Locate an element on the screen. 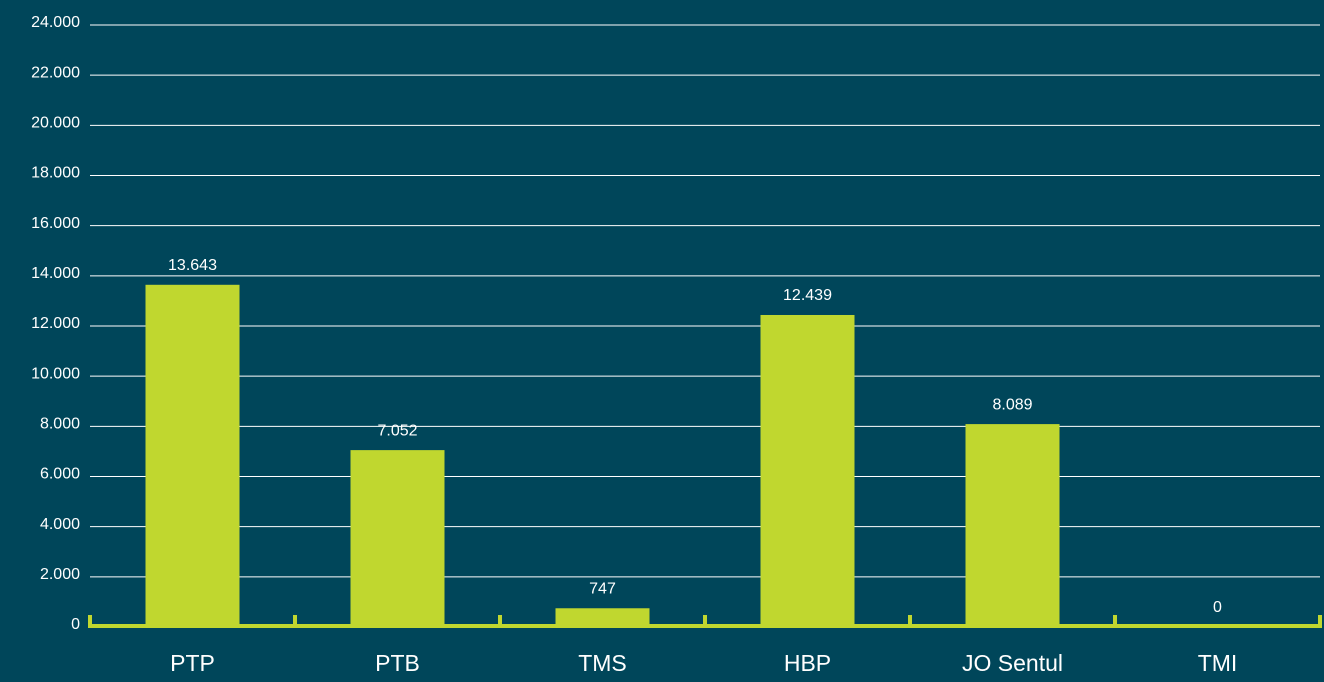 This screenshot has width=1324, height=682. y-tick-label: 6.000 is located at coordinates (60, 474).